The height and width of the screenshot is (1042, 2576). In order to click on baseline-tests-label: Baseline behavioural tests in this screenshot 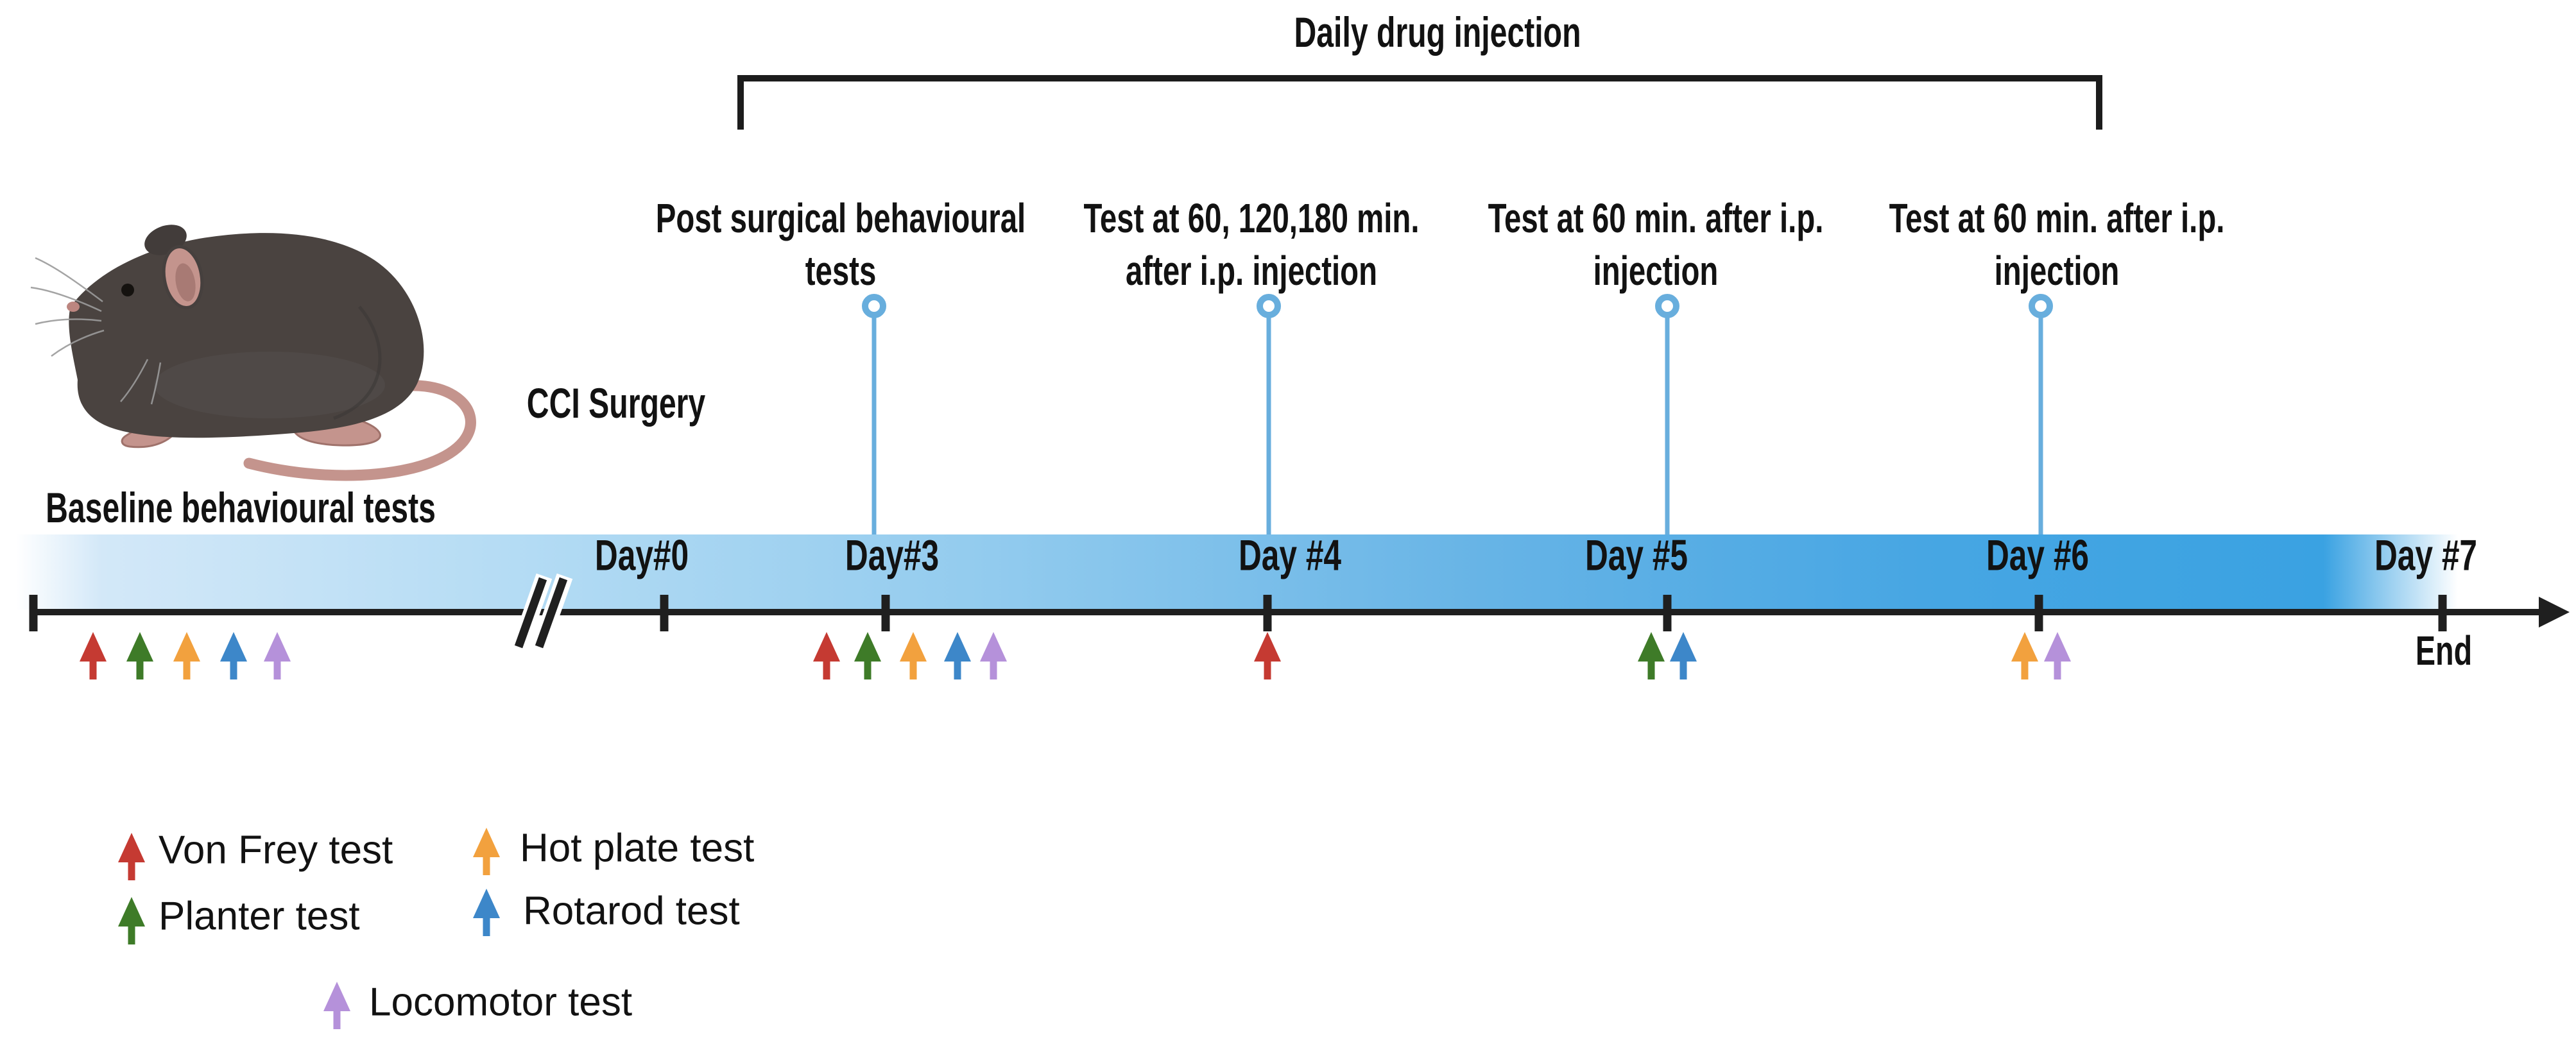, I will do `click(241, 507)`.